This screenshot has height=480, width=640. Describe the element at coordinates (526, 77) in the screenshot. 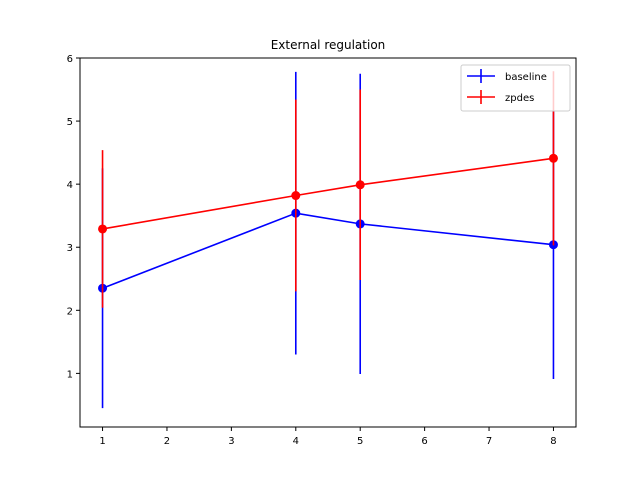

I see `legend-label: baseline` at that location.